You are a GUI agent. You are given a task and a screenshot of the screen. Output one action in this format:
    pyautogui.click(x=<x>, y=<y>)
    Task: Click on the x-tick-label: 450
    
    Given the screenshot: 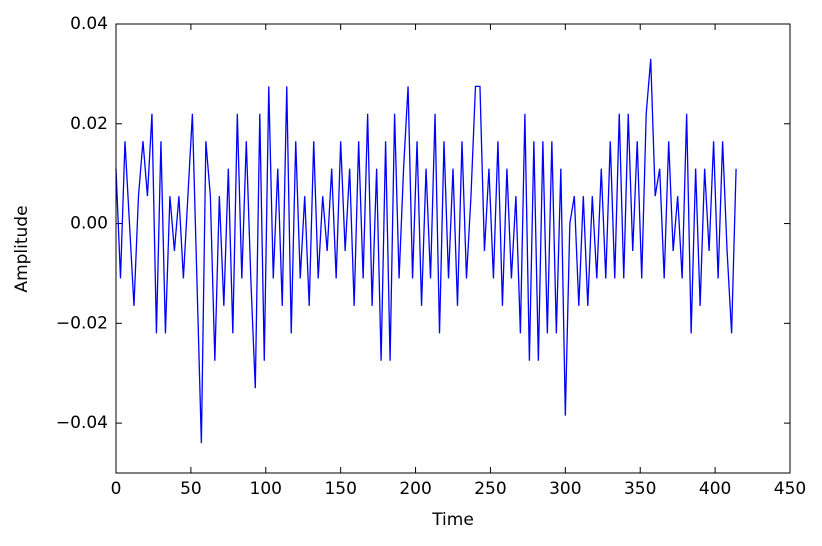 What is the action you would take?
    pyautogui.click(x=790, y=489)
    